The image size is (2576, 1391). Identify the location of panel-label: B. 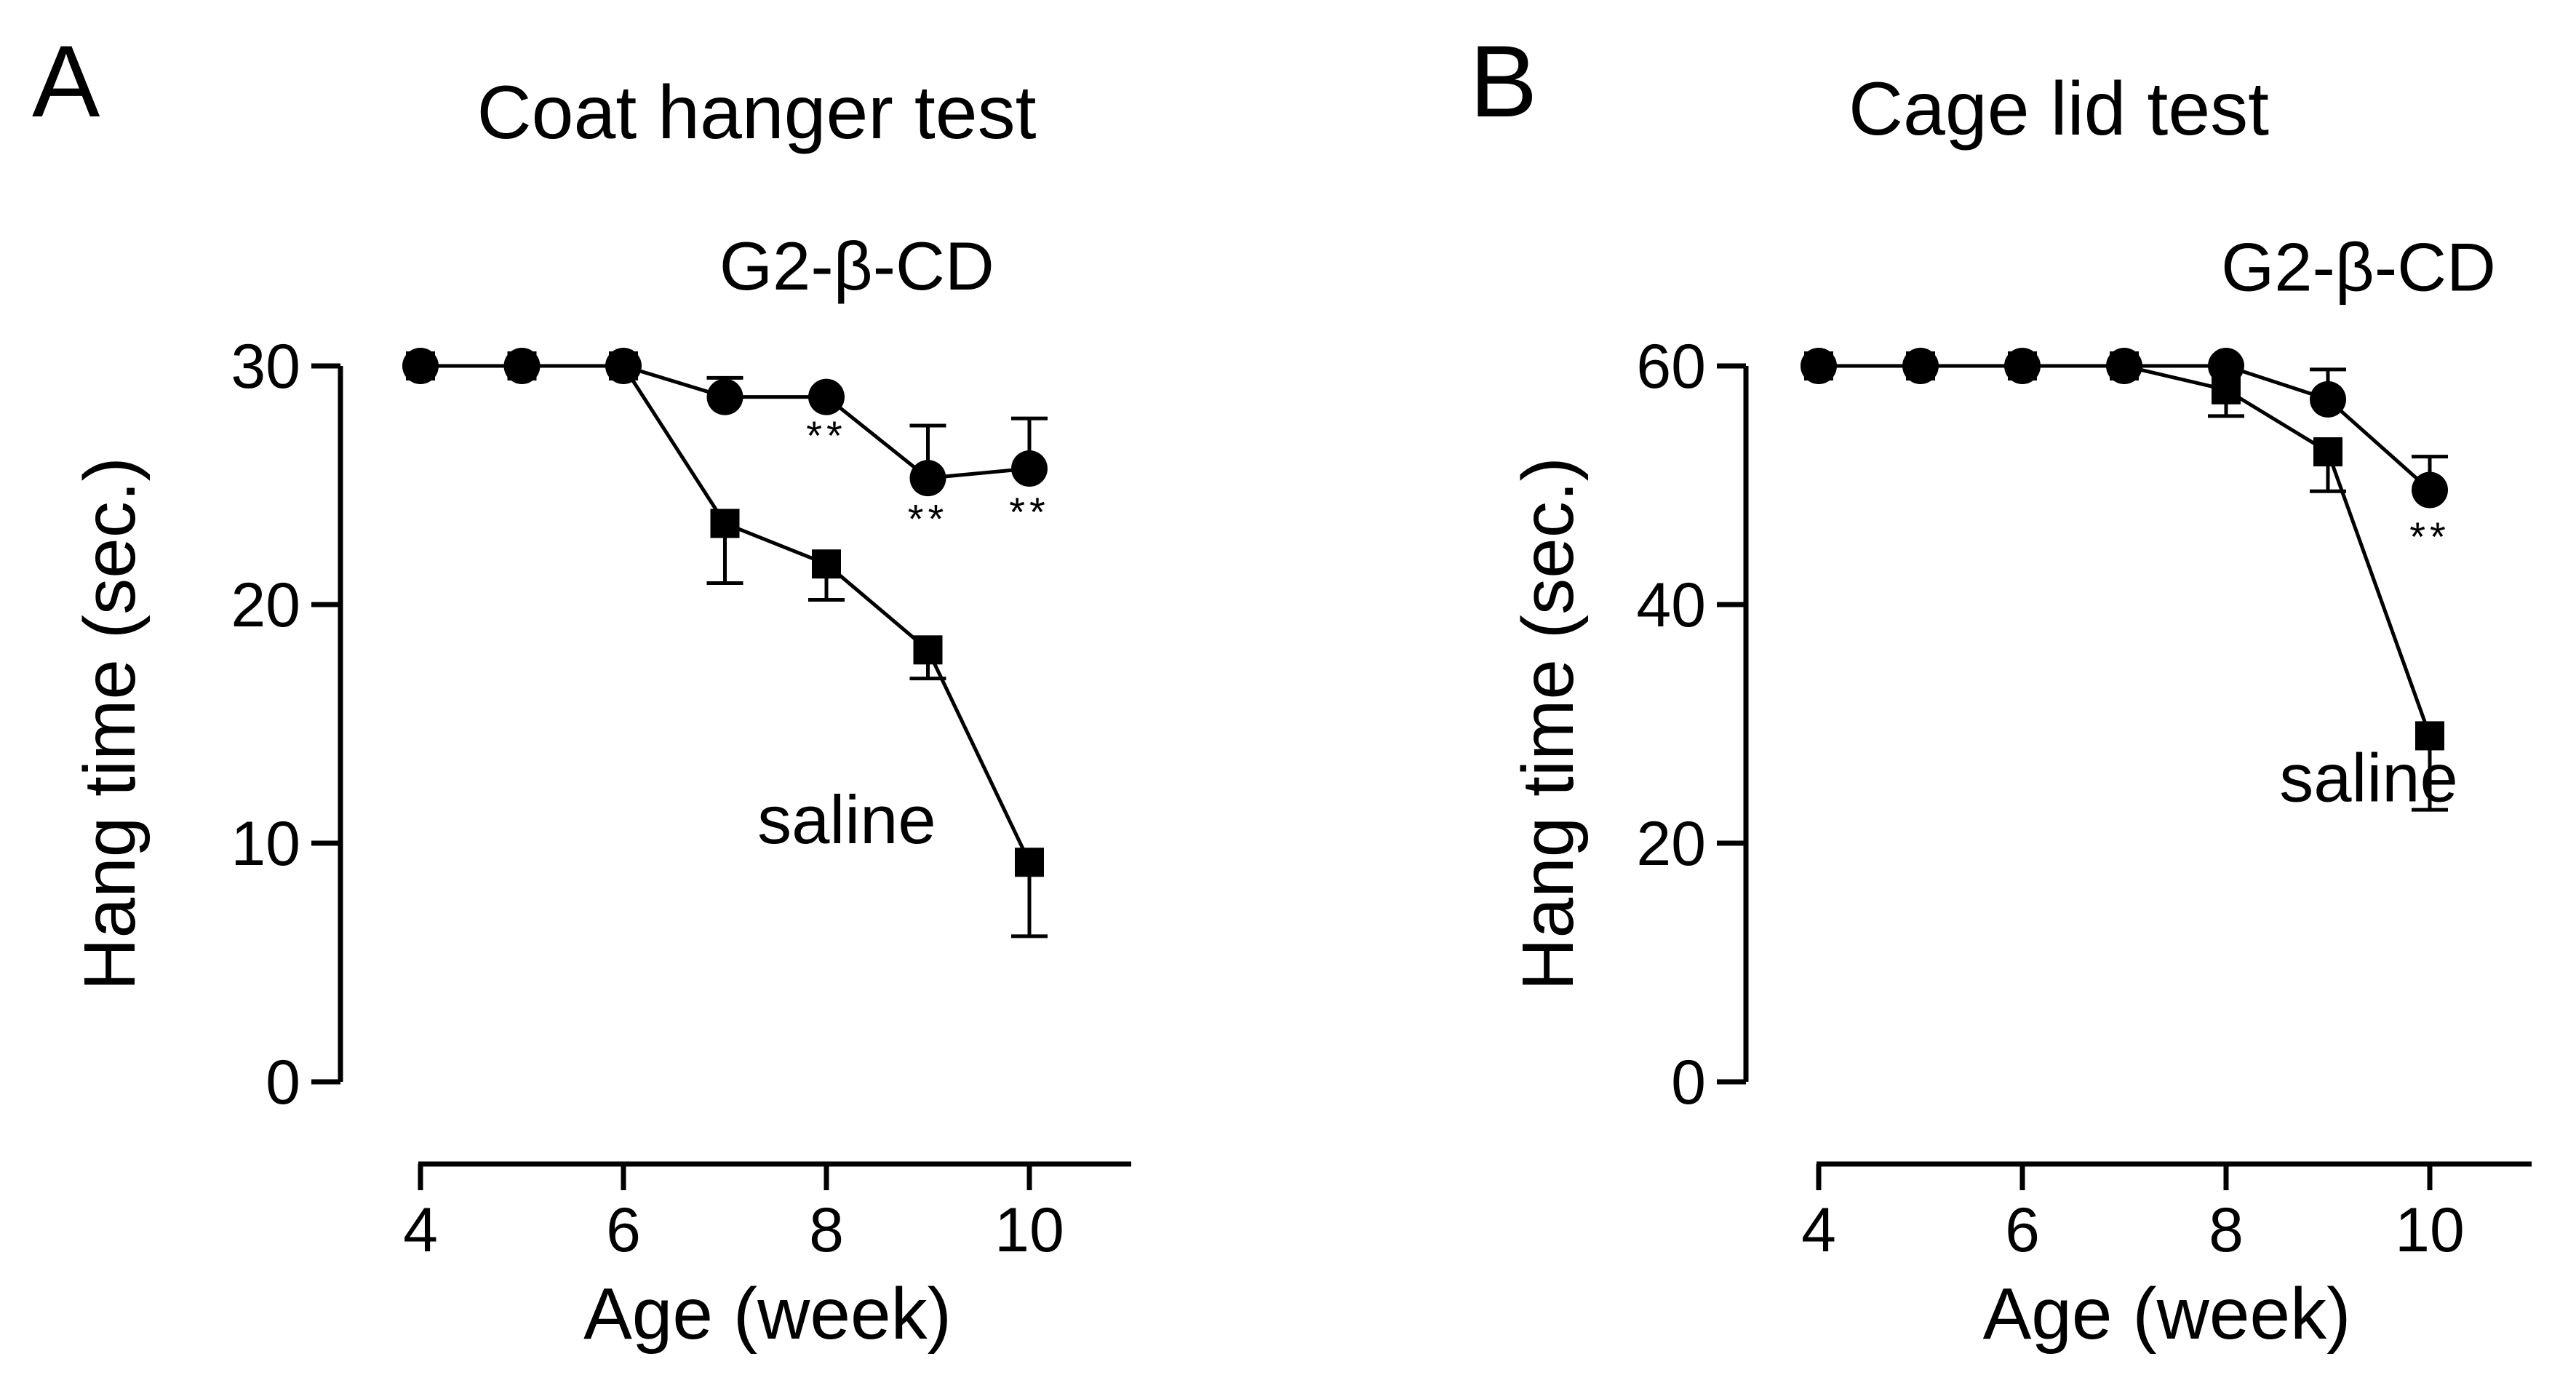
(1503, 81).